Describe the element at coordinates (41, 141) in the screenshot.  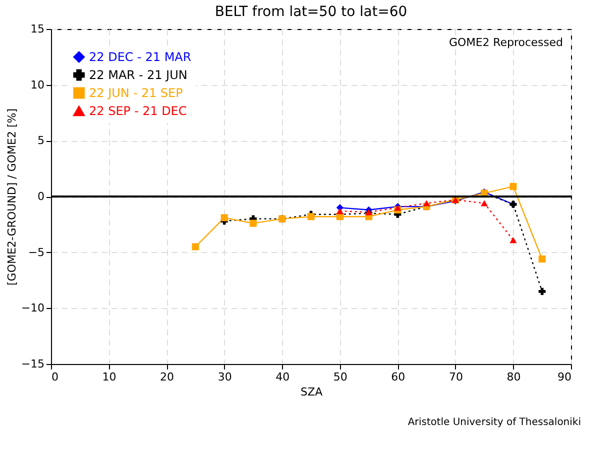
I see `y-tick-label: 5` at that location.